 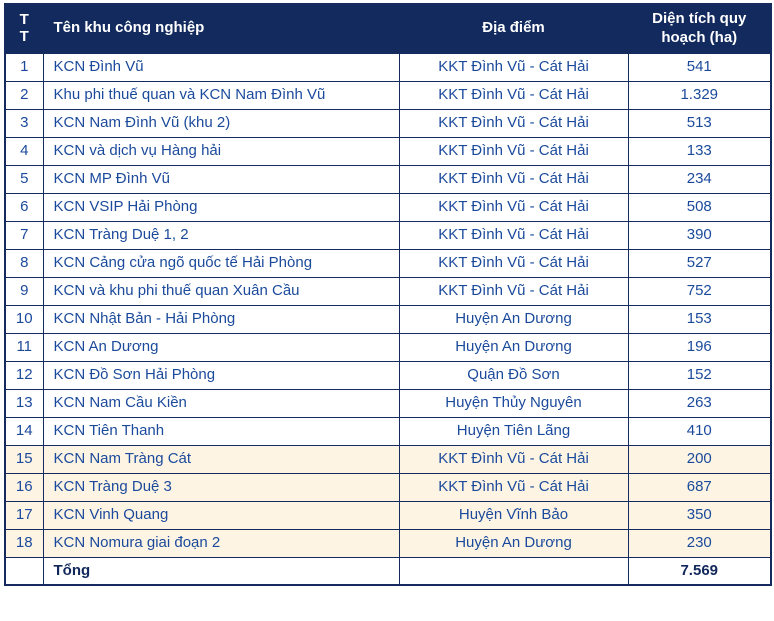 I want to click on park-area: 133, so click(x=699, y=151).